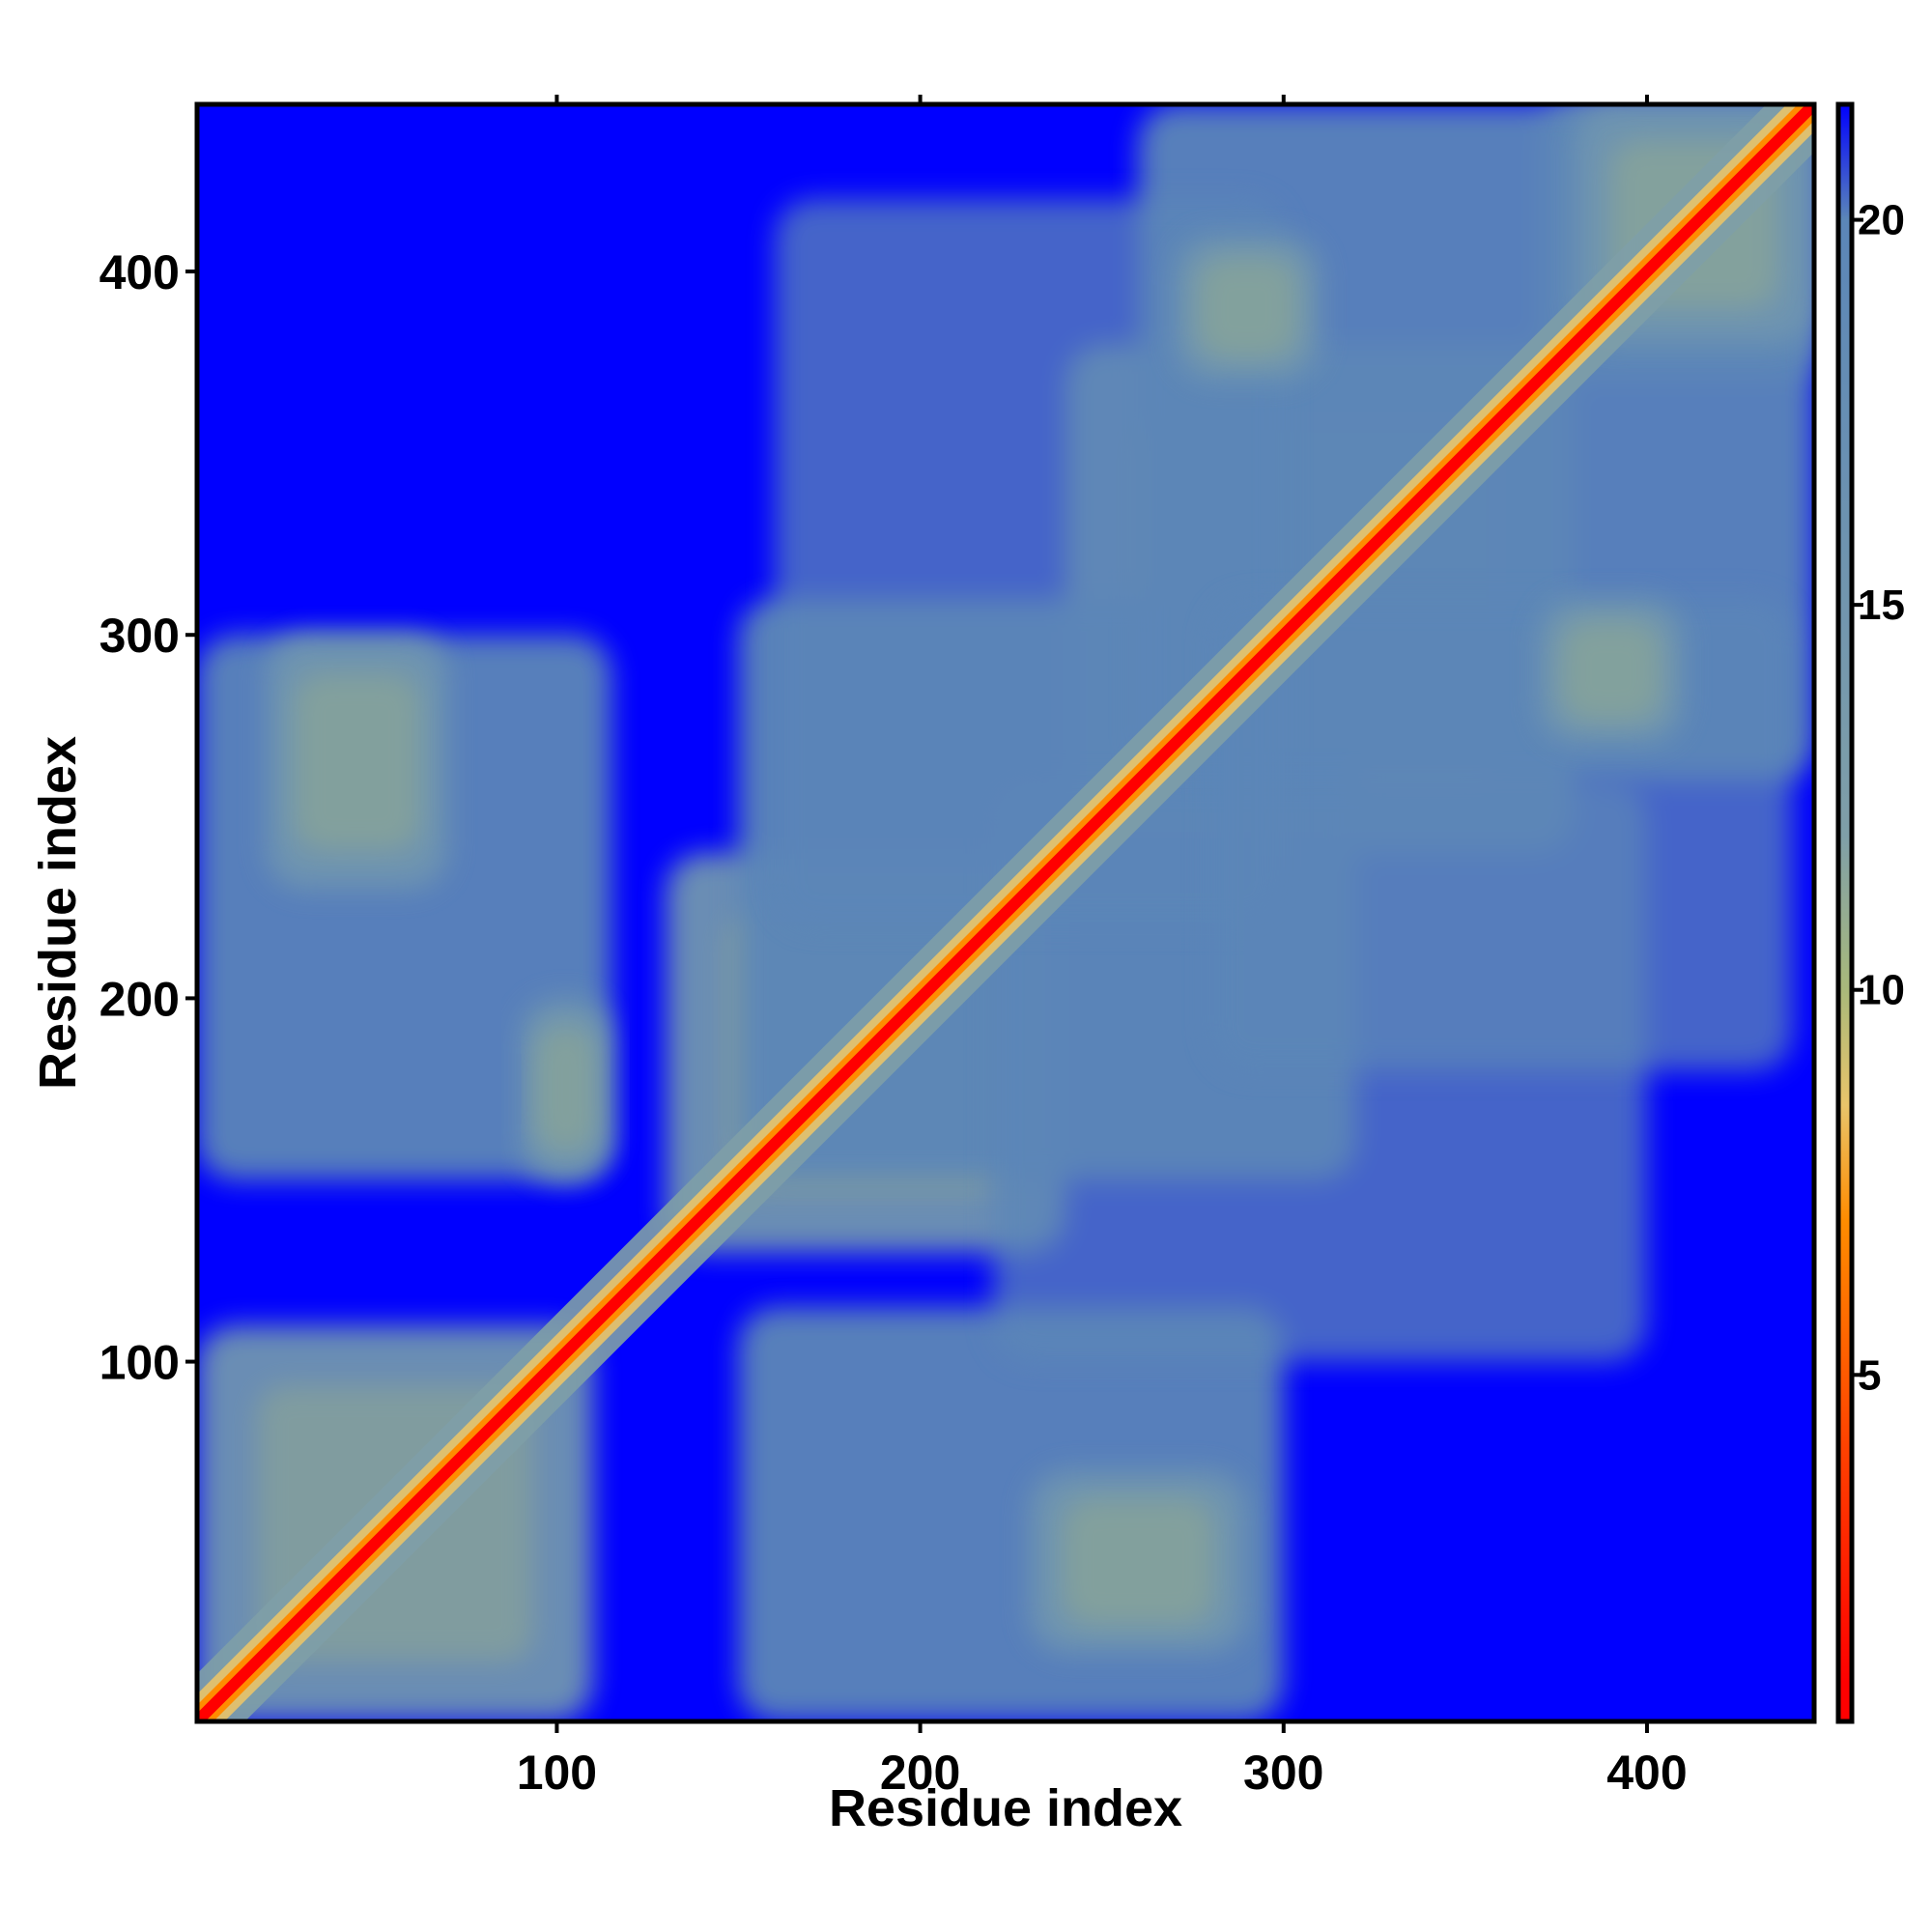 This screenshot has width=1932, height=1932. Describe the element at coordinates (1881, 220) in the screenshot. I see `colorbar-tick-label: 20` at that location.